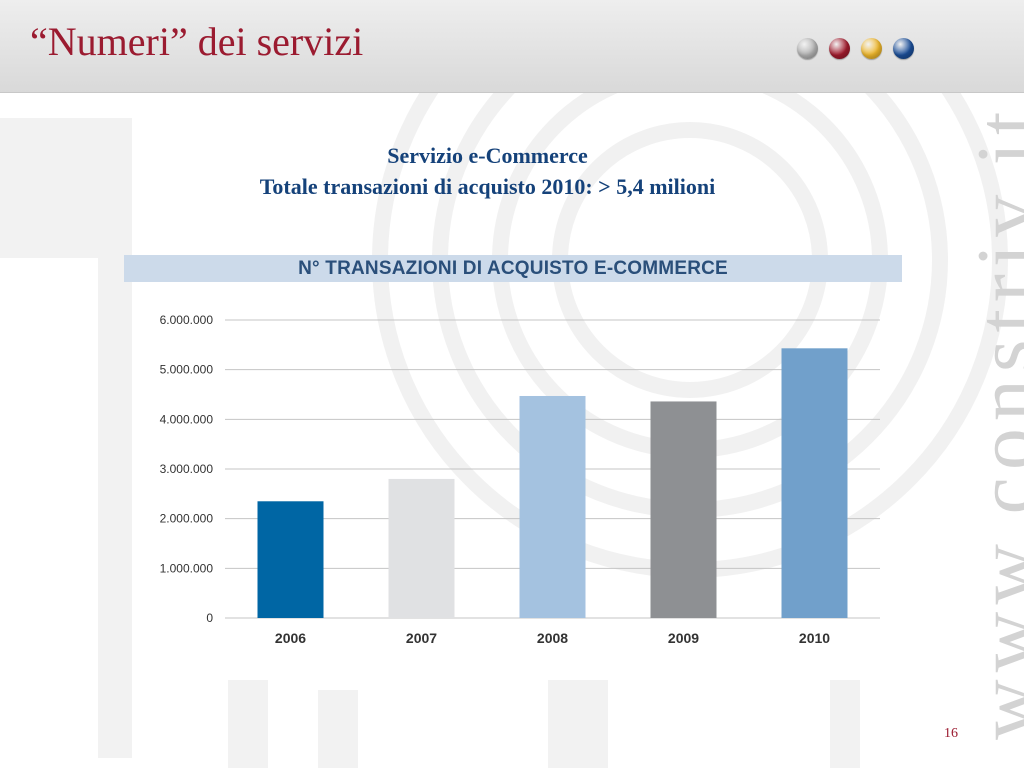 The width and height of the screenshot is (1024, 768). I want to click on yellow-dot-icon, so click(871, 48).